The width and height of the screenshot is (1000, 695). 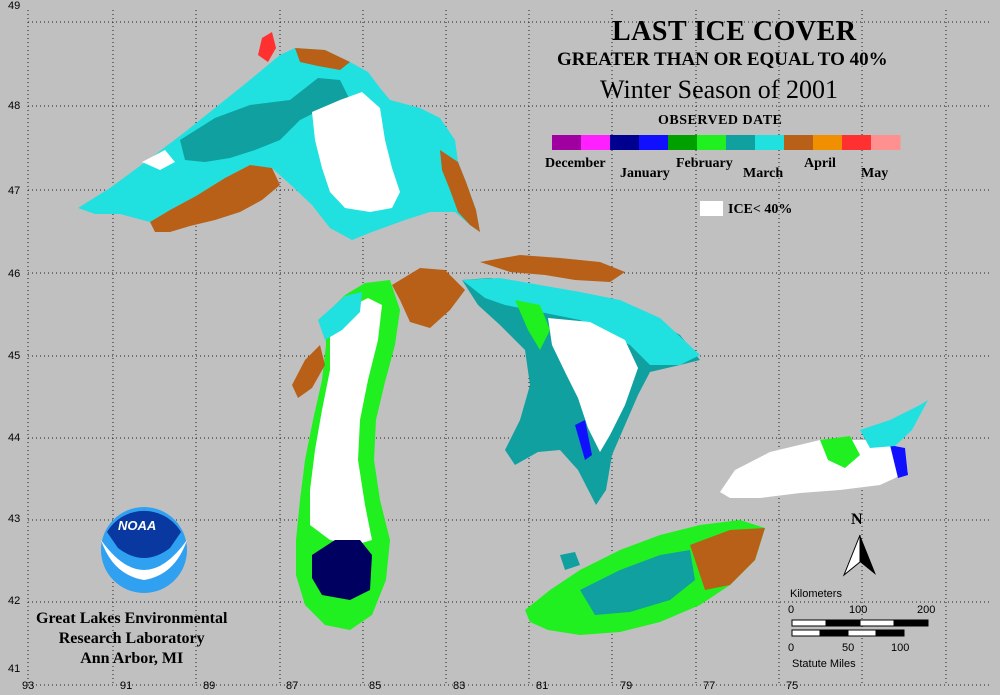 I want to click on legend-color-bar, so click(x=726, y=142).